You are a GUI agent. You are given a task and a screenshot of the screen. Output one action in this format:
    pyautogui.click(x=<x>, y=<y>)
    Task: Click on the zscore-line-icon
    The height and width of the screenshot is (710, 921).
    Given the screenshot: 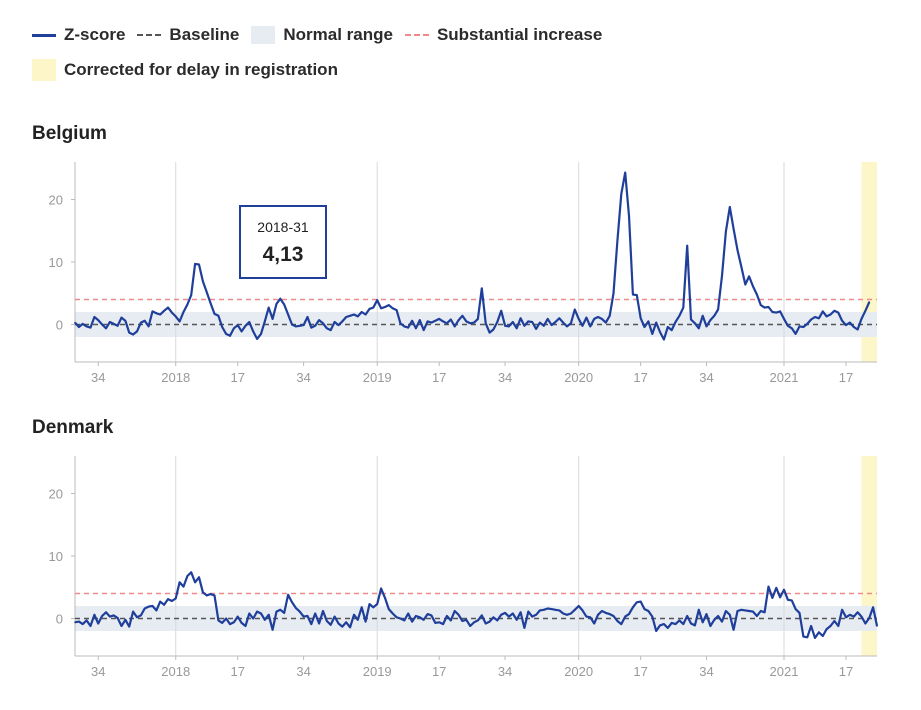 What is the action you would take?
    pyautogui.click(x=44, y=35)
    